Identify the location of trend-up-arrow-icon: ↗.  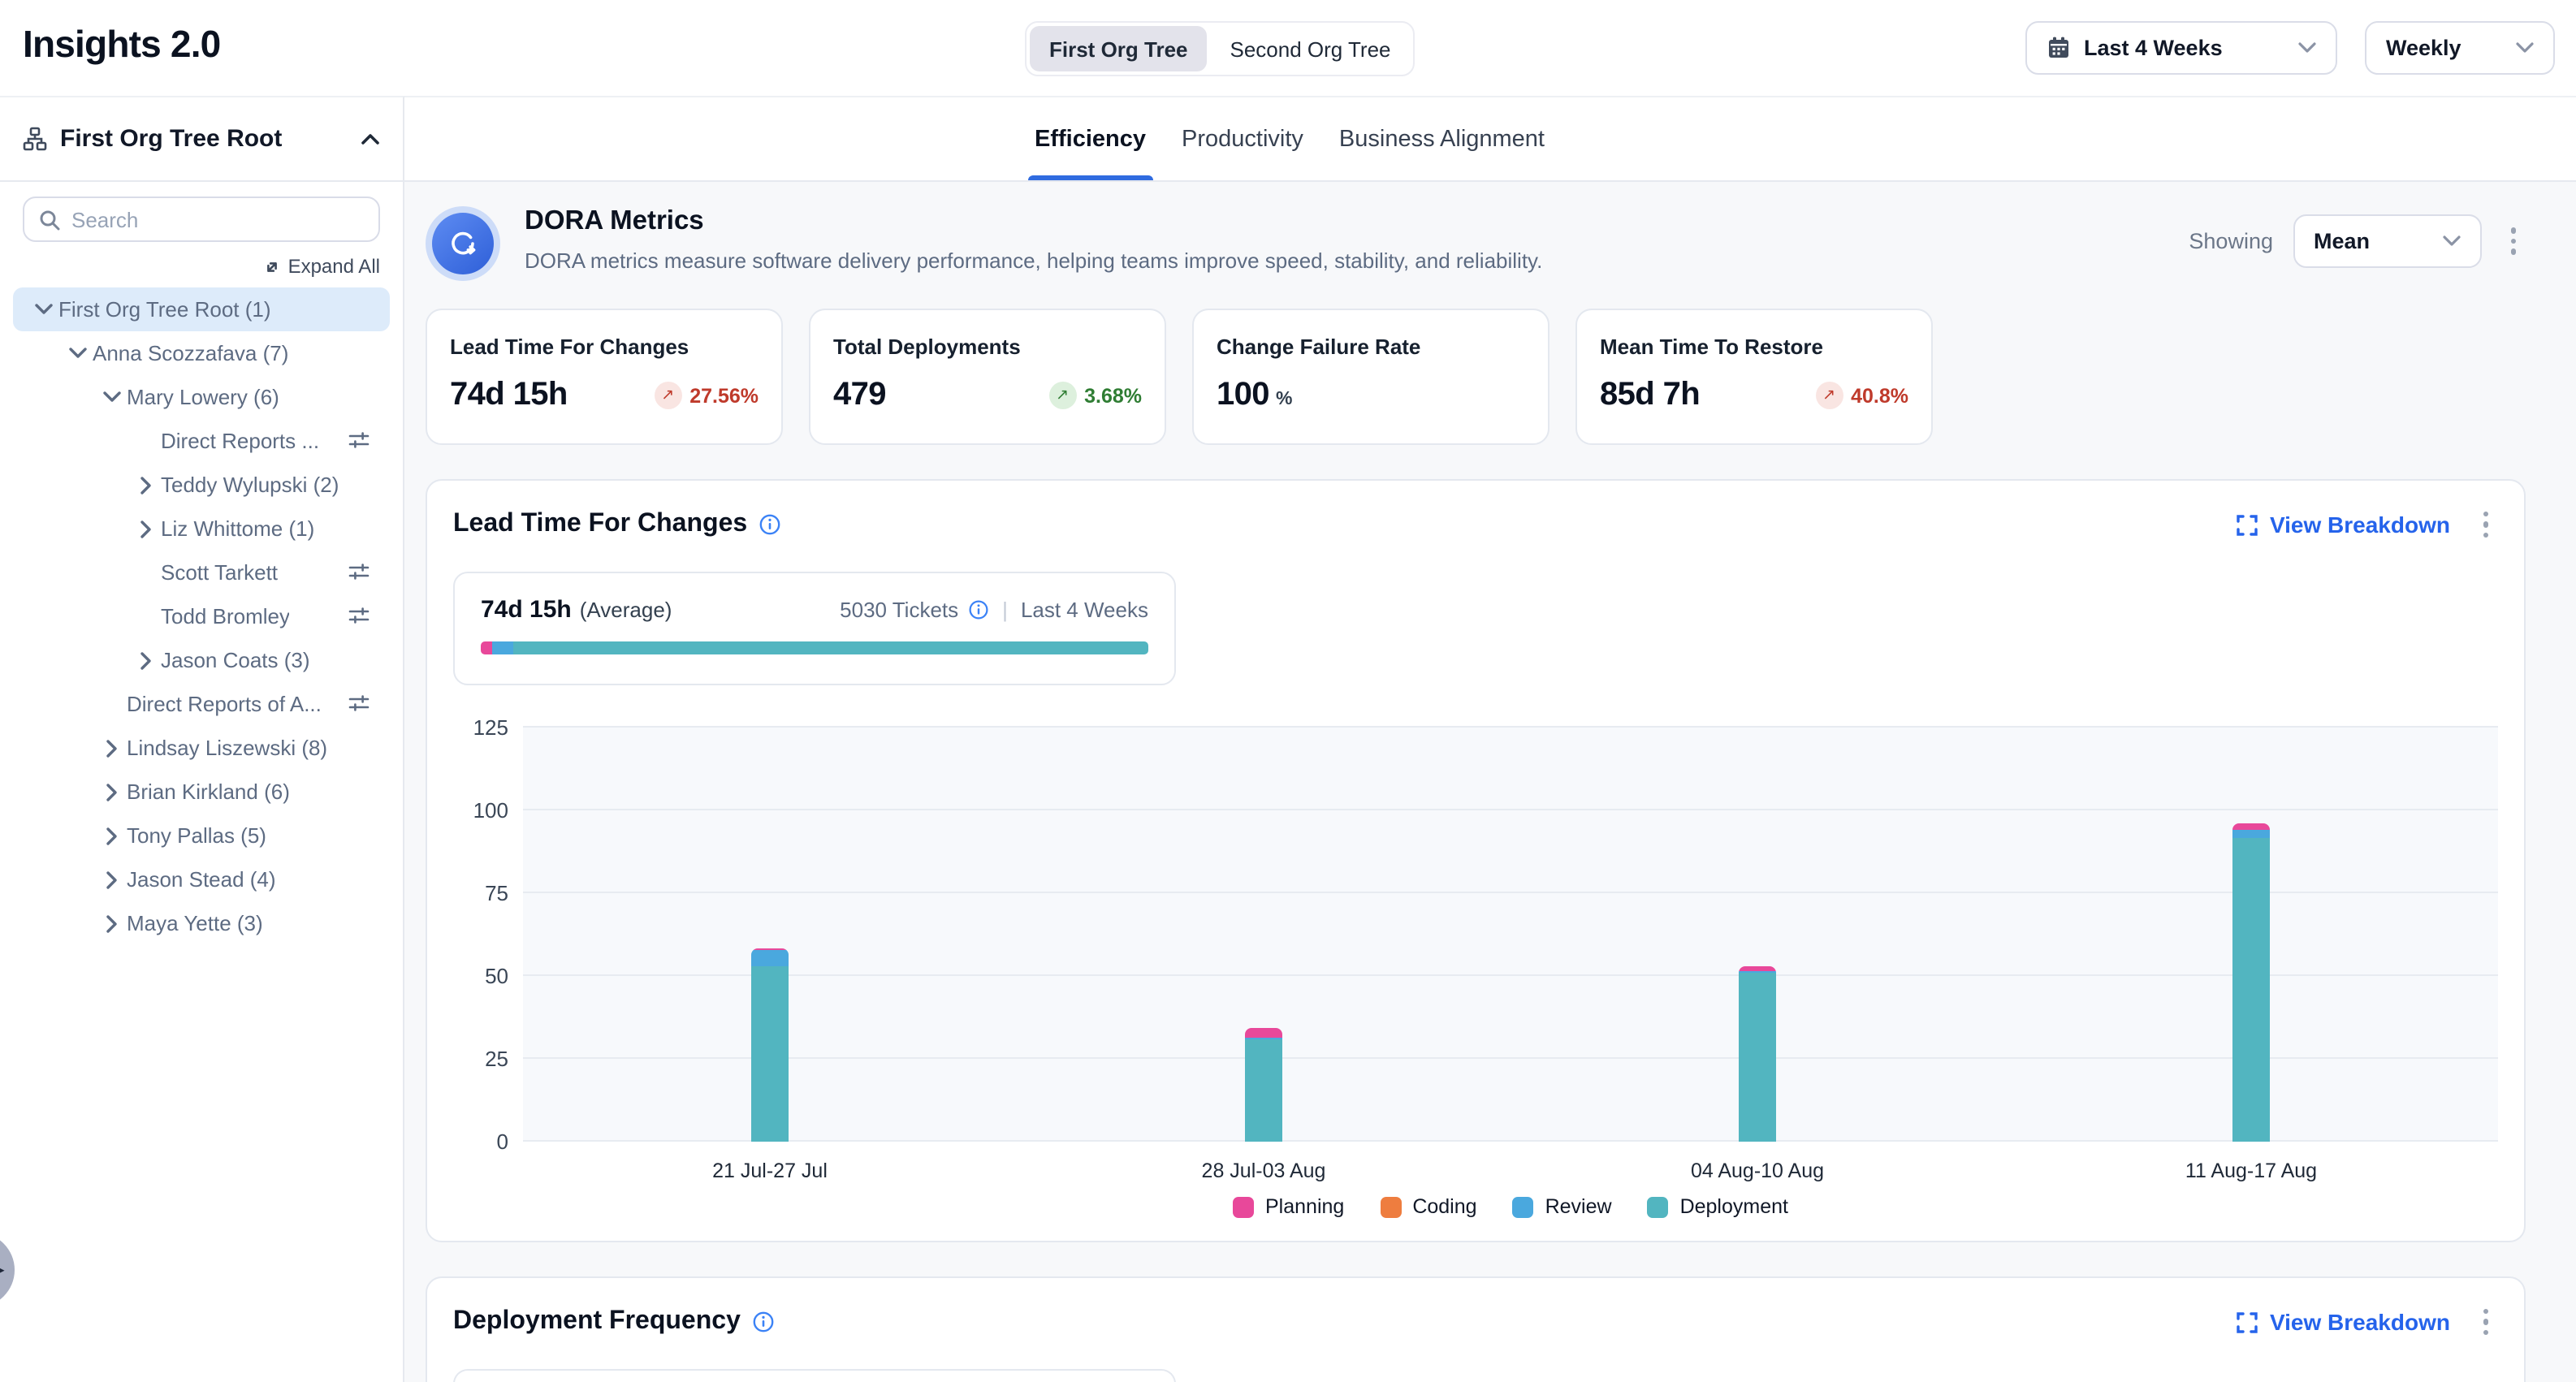
(668, 395).